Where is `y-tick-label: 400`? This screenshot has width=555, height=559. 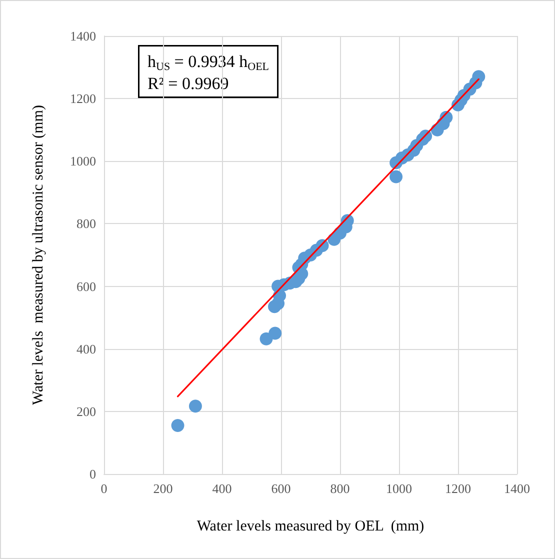 y-tick-label: 400 is located at coordinates (86, 348).